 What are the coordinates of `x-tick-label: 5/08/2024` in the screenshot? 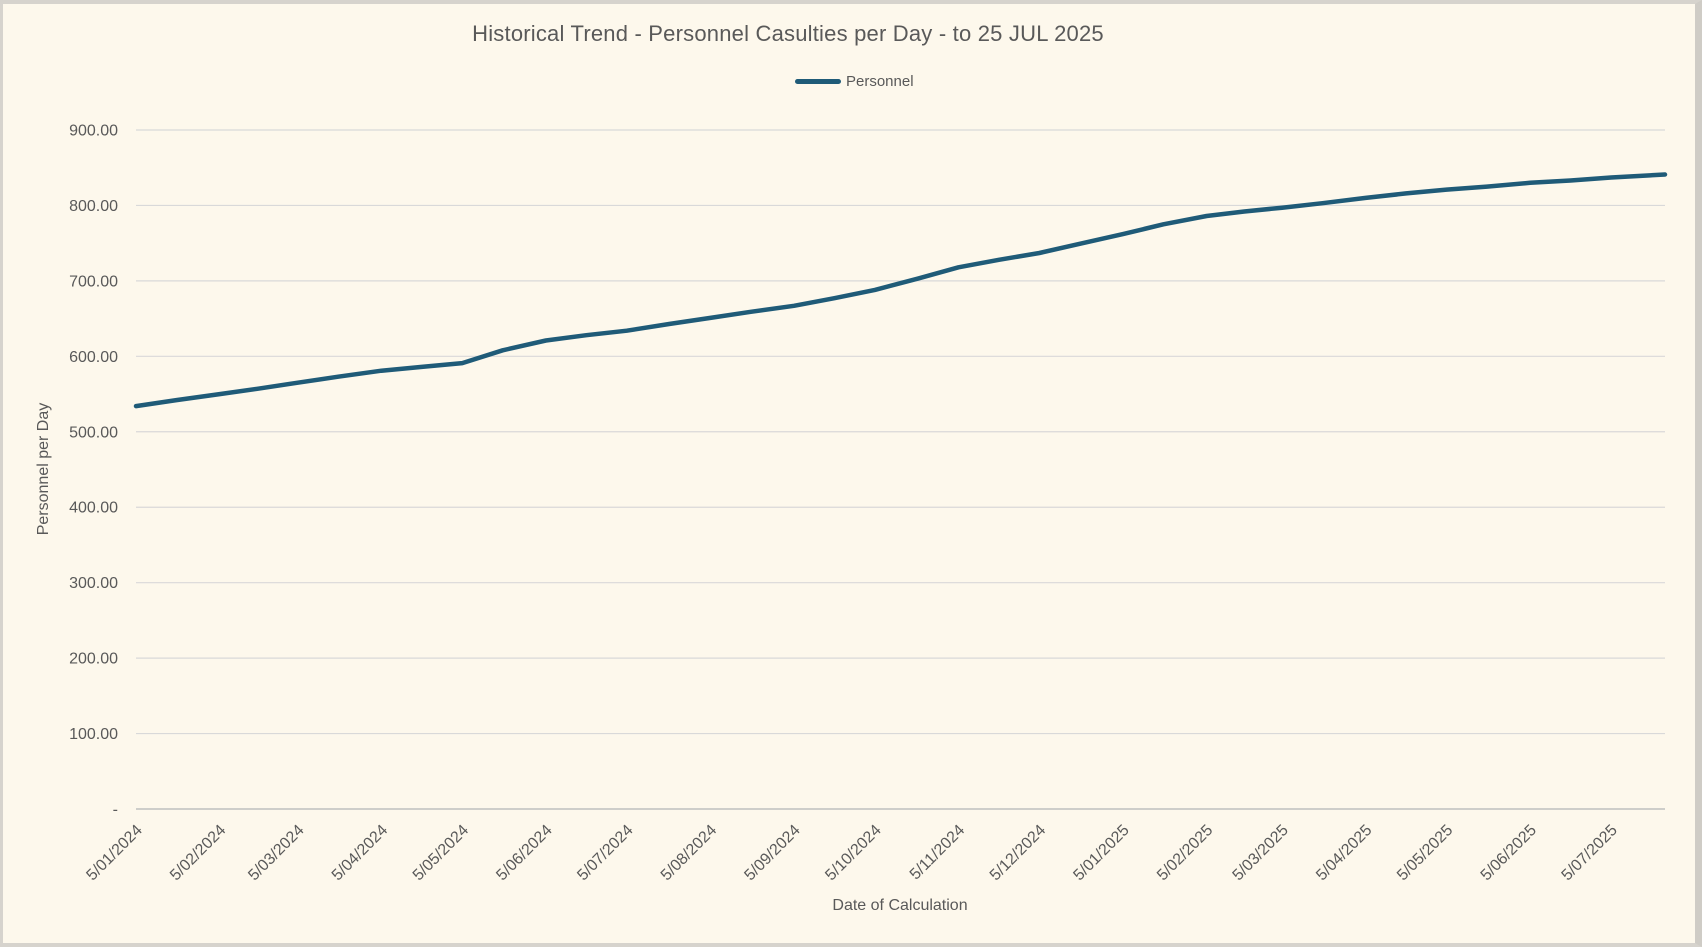 It's located at (689, 853).